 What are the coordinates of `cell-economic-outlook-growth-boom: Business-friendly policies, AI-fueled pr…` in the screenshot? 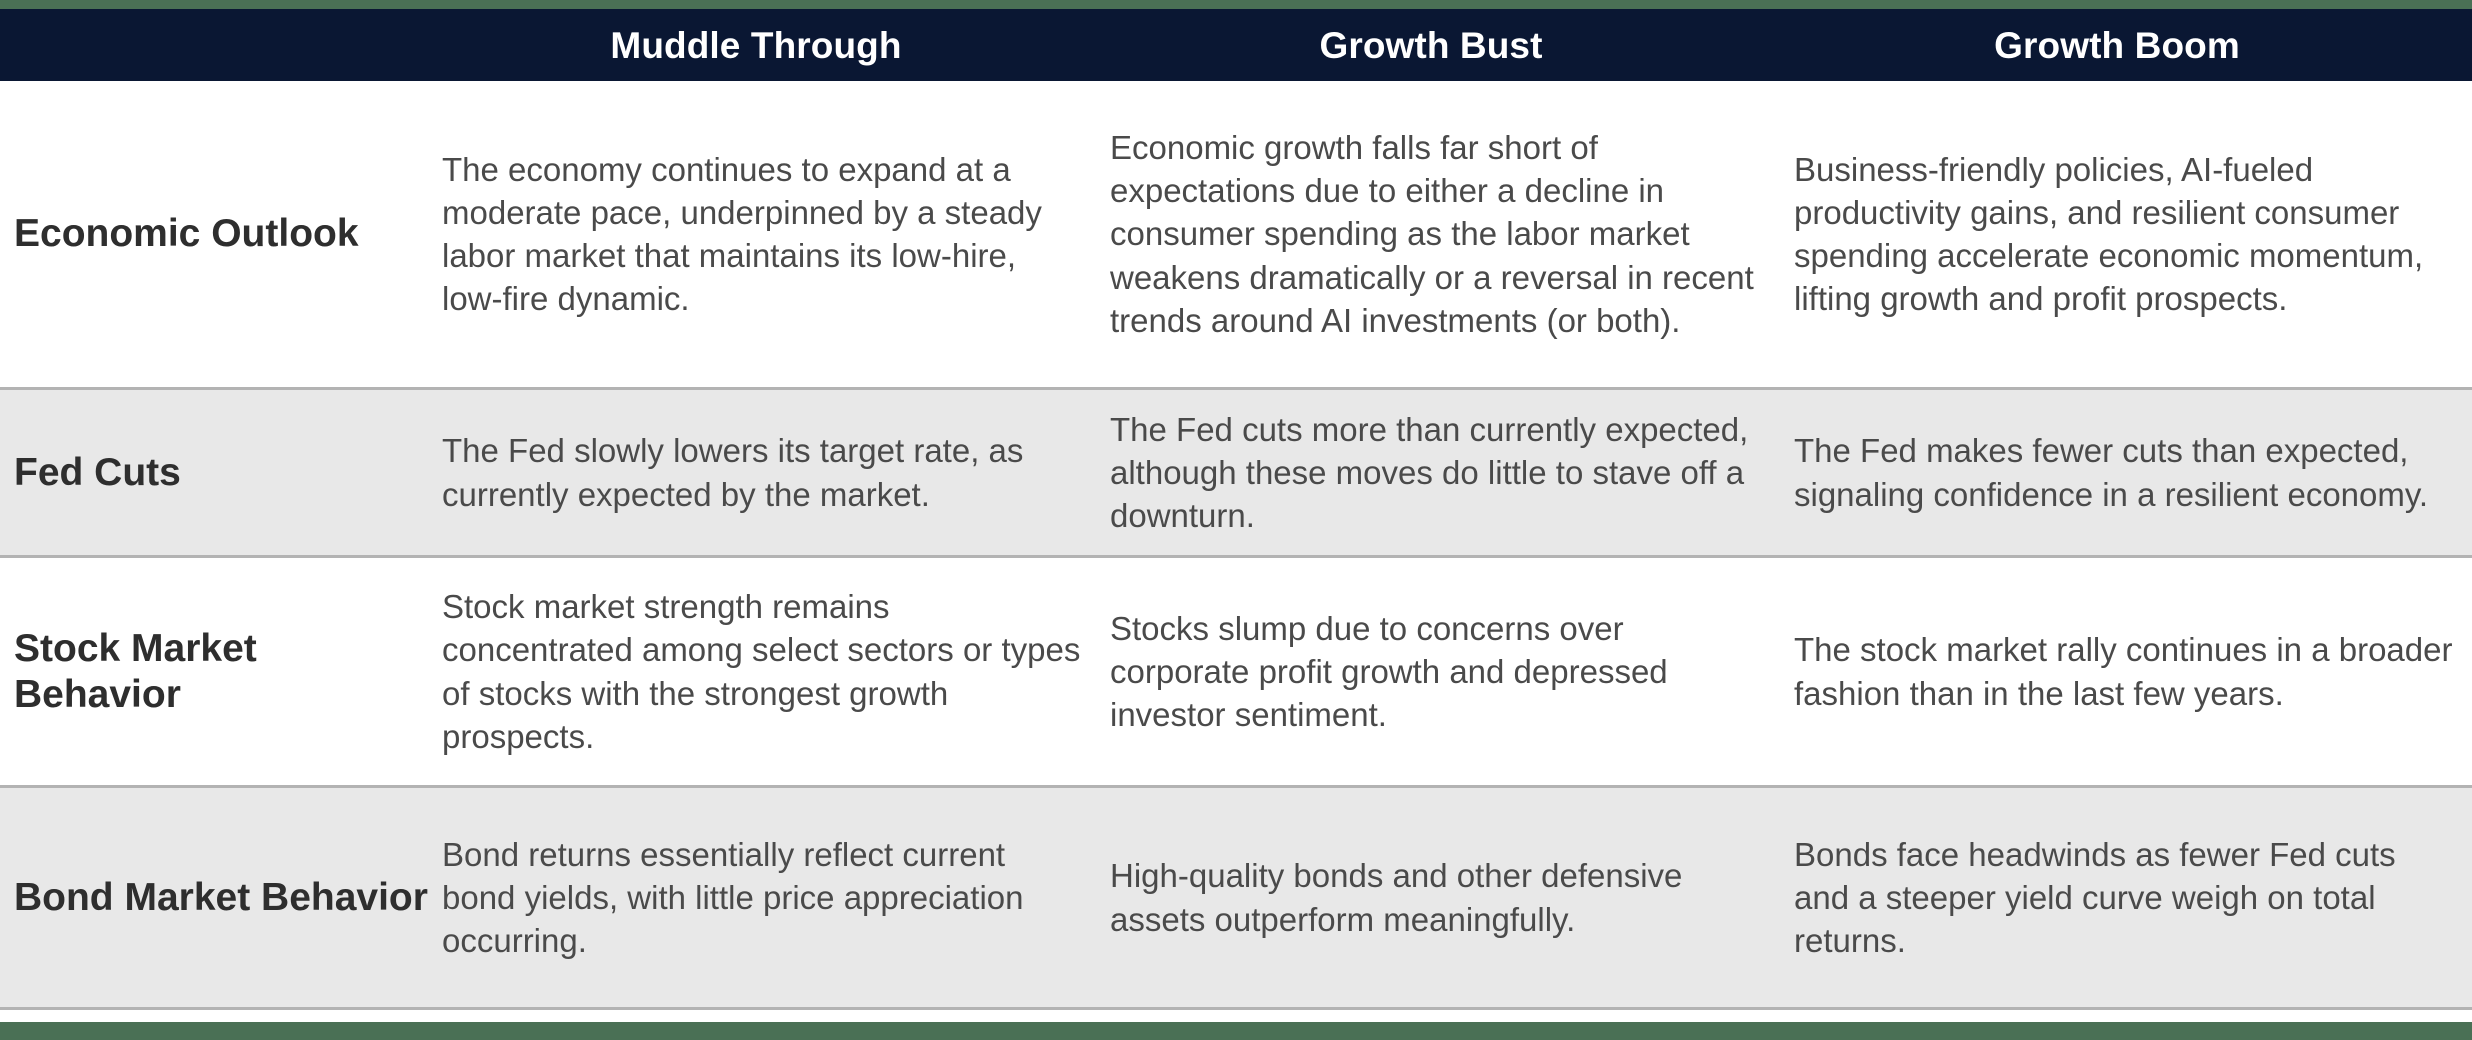 It's located at (2109, 234).